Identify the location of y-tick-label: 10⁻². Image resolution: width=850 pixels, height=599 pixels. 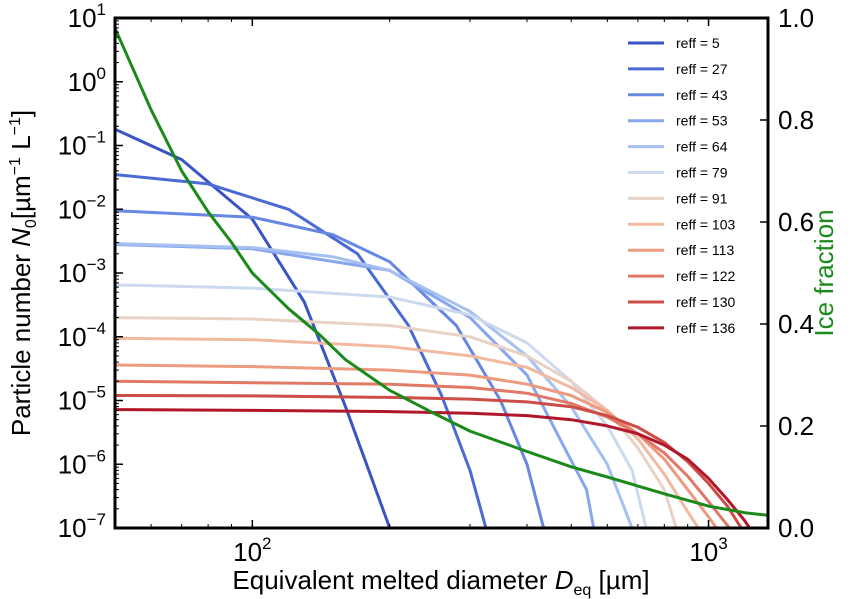
(82, 207).